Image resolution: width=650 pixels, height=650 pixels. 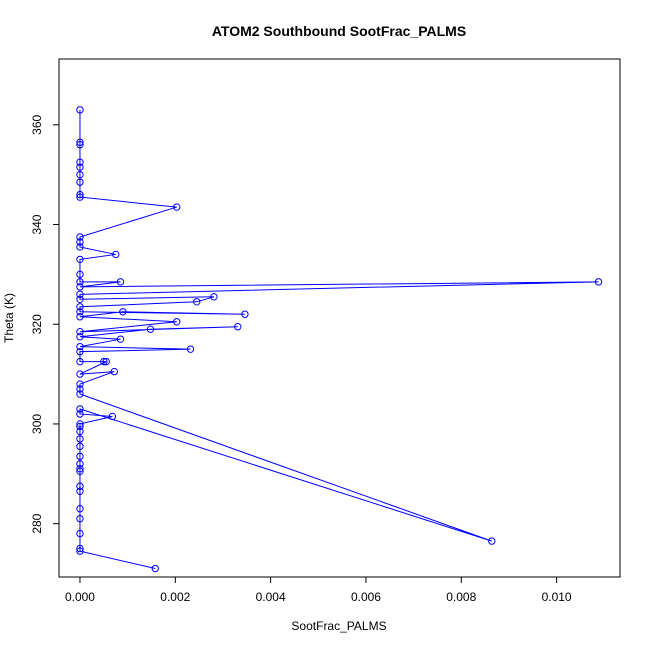 What do you see at coordinates (339, 31) in the screenshot?
I see `chart-title: ATOM2 Southbound SootFrac_PALMS` at bounding box center [339, 31].